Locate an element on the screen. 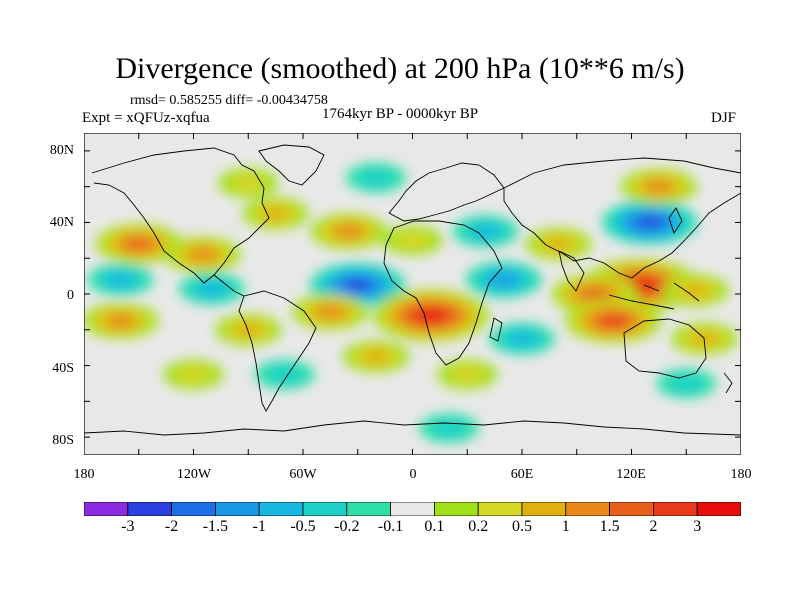 The height and width of the screenshot is (600, 800). colorbar-label-5: -0.2 is located at coordinates (347, 526).